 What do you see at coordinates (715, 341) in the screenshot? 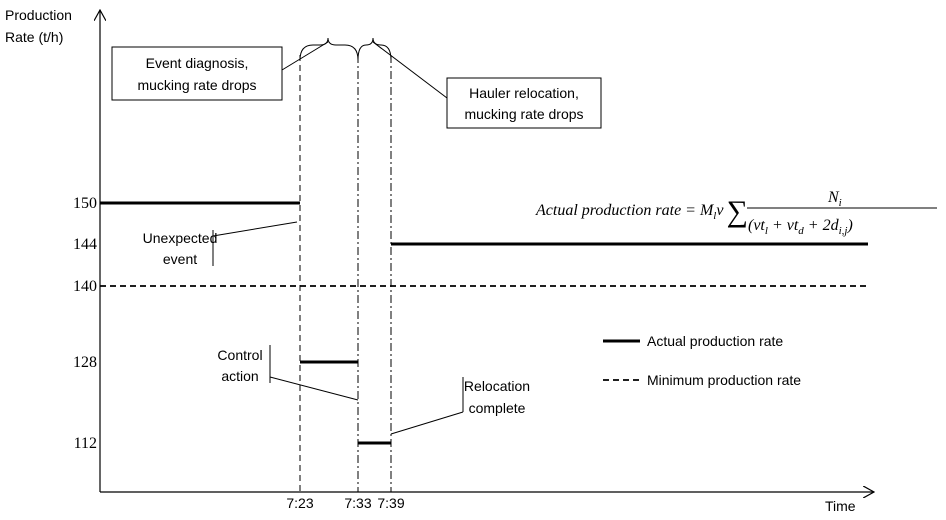
I see `legend-label: Actual production rate` at bounding box center [715, 341].